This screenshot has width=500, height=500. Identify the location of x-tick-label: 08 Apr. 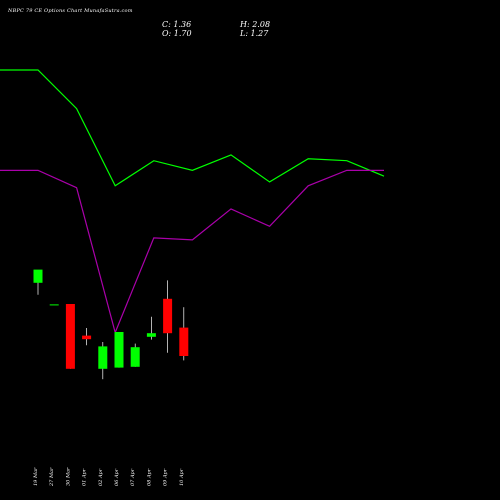
(149, 477).